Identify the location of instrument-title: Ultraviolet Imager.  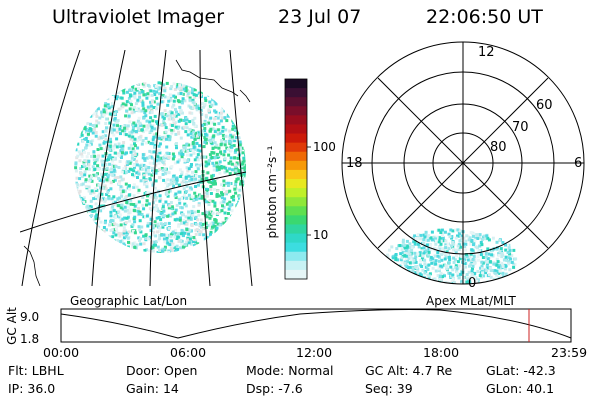
(138, 17).